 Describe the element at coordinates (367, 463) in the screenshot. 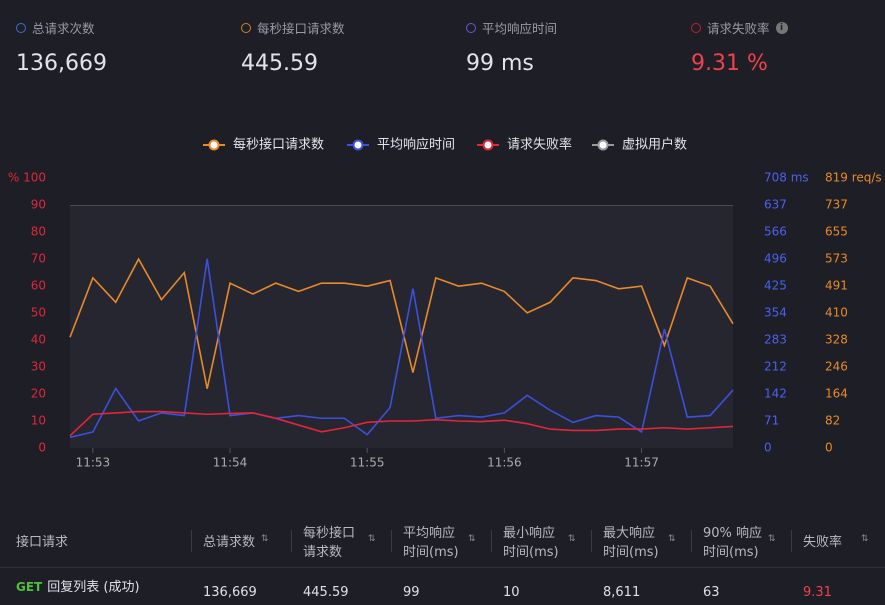

I see `x-tick-label: 11:55` at that location.